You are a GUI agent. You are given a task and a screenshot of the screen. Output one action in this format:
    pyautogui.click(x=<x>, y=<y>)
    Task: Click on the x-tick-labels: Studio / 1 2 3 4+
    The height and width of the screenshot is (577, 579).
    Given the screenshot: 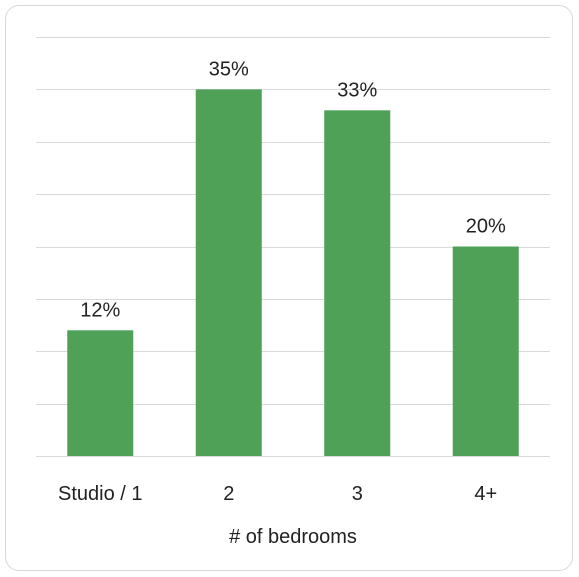 What is the action you would take?
    pyautogui.click(x=277, y=494)
    